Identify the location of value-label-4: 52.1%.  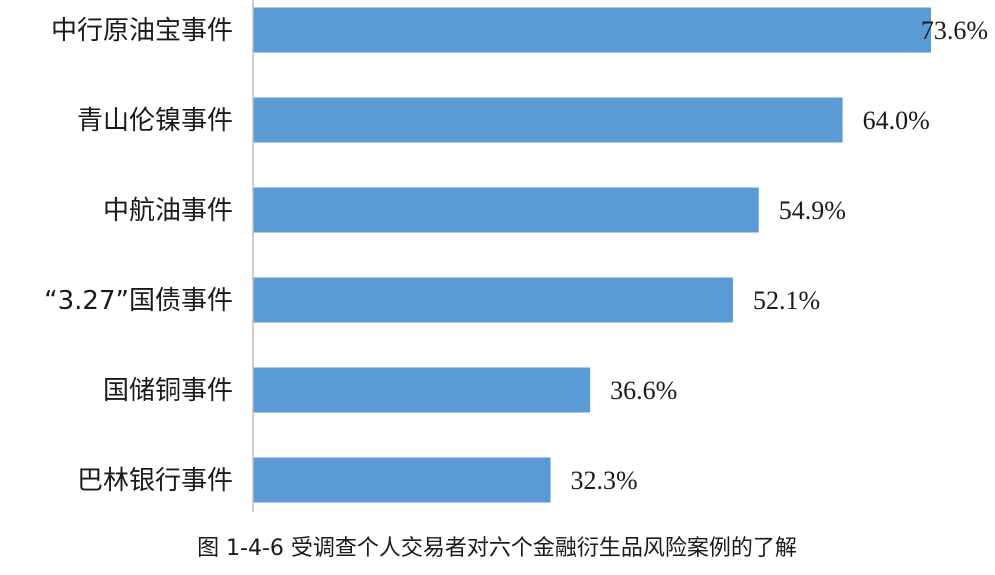
(786, 300).